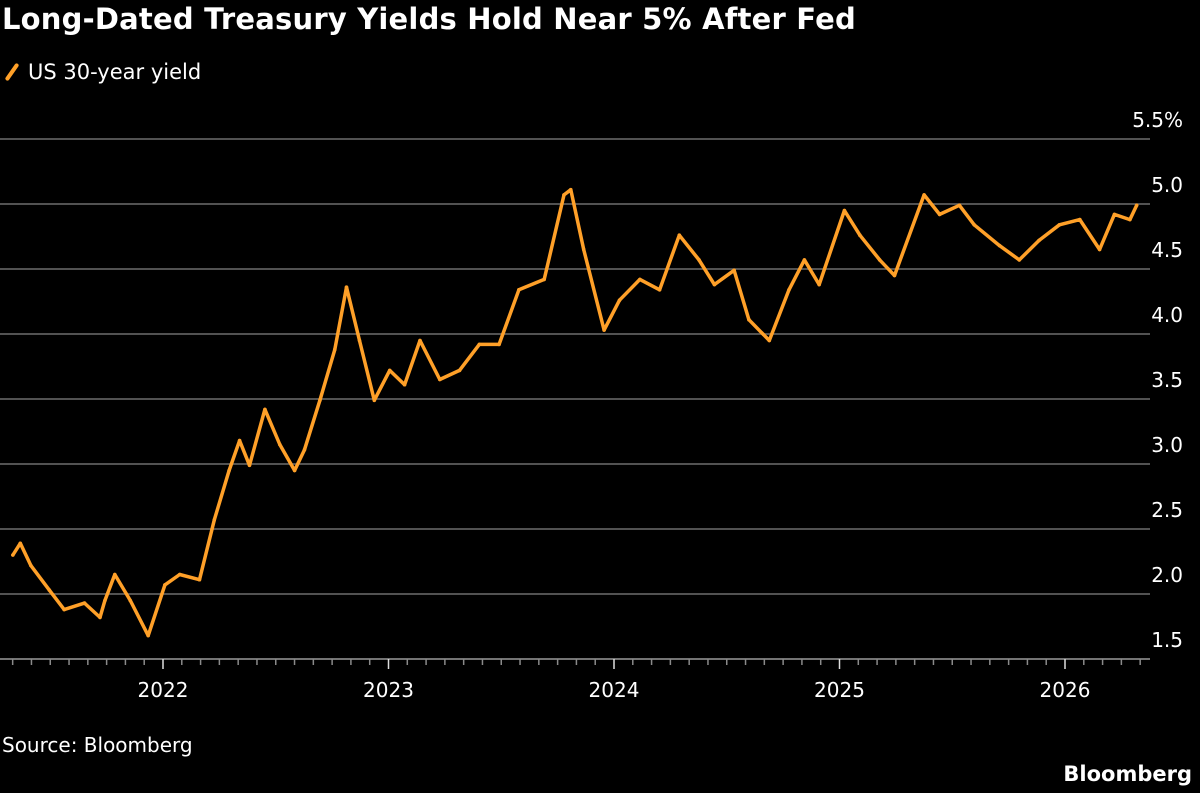 The image size is (1200, 793). What do you see at coordinates (1167, 445) in the screenshot?
I see `y-tick-label: 3.0` at bounding box center [1167, 445].